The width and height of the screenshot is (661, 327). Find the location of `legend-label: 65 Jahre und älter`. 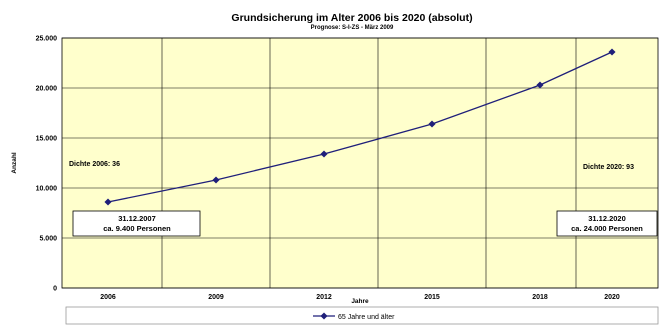

legend-label: 65 Jahre und älter is located at coordinates (366, 317).